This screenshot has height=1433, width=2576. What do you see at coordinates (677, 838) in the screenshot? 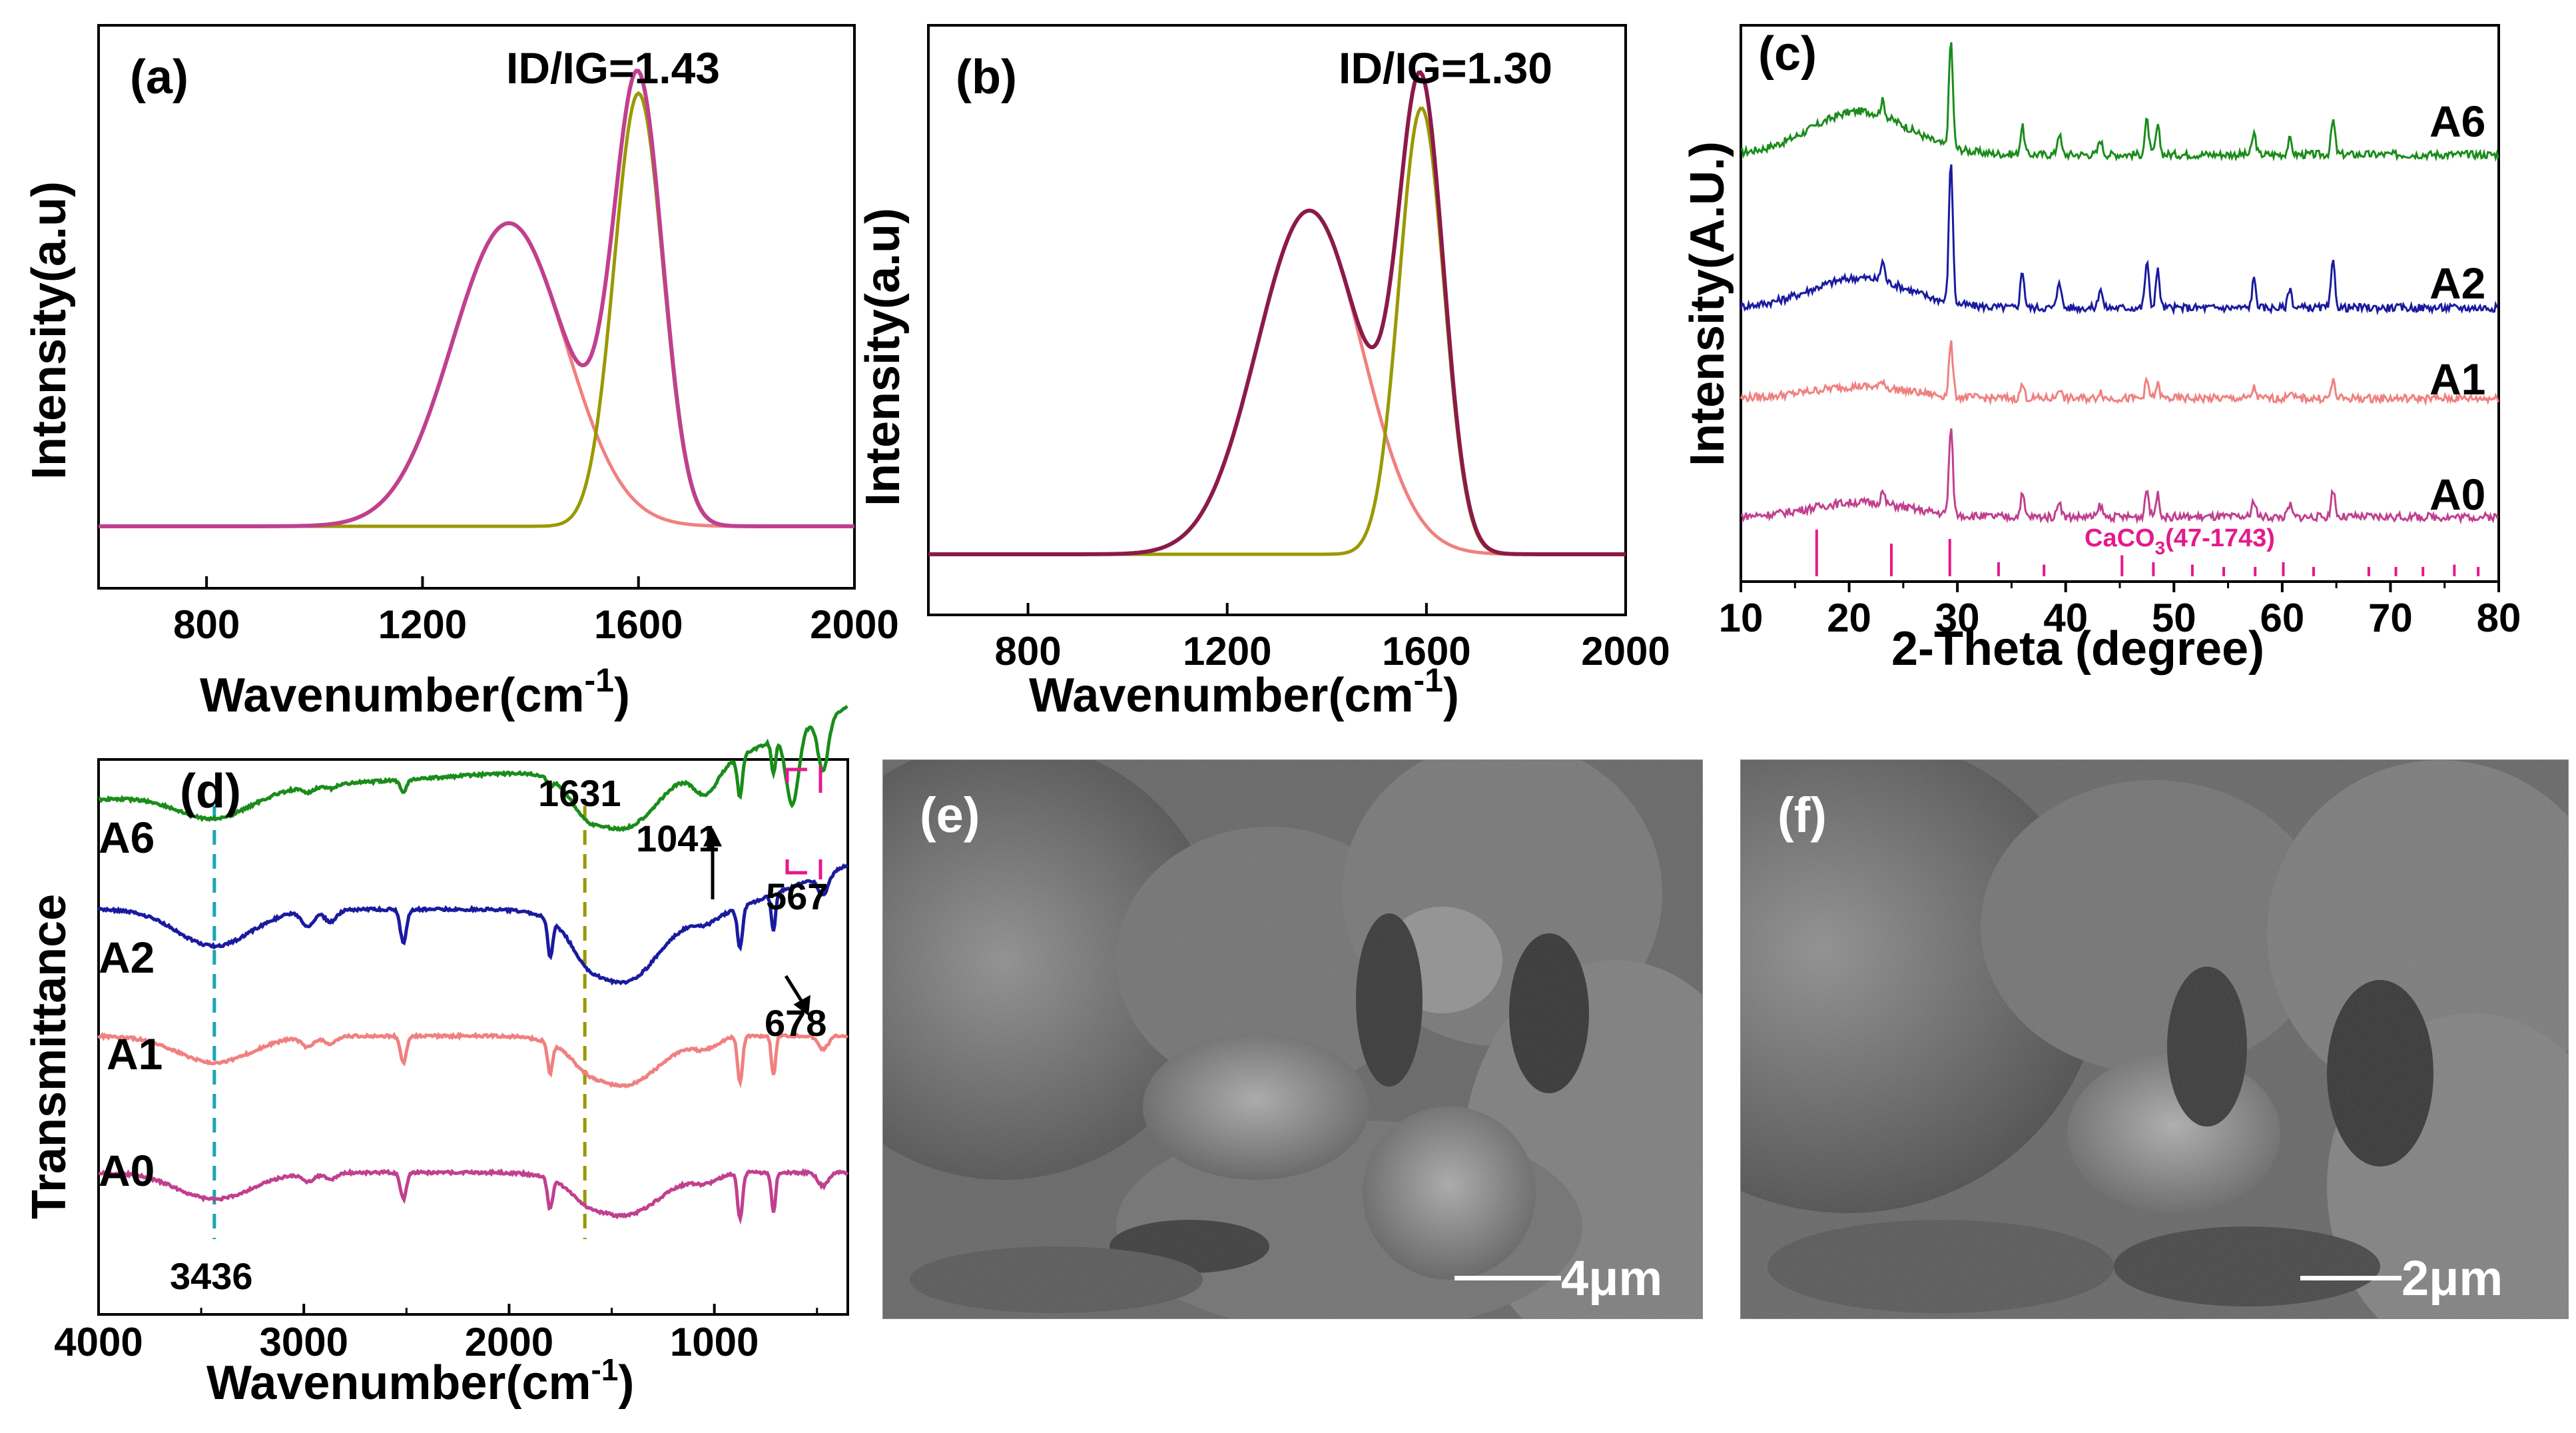
I see `panel-d-annotation-1041: 1041` at bounding box center [677, 838].